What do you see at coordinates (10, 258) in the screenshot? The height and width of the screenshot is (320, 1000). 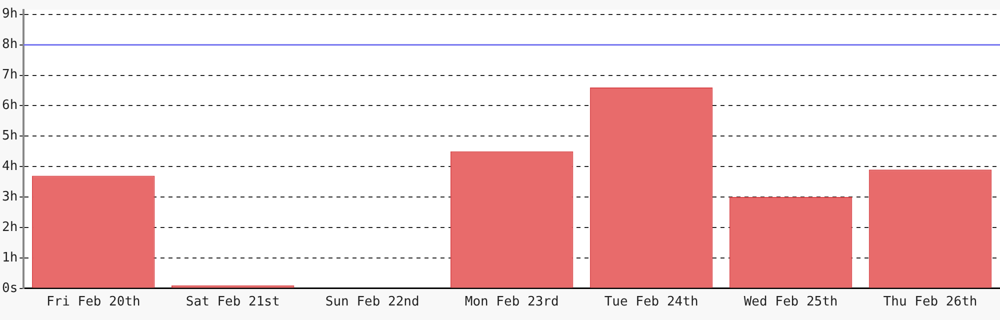 I see `y-tick-label: 1h` at bounding box center [10, 258].